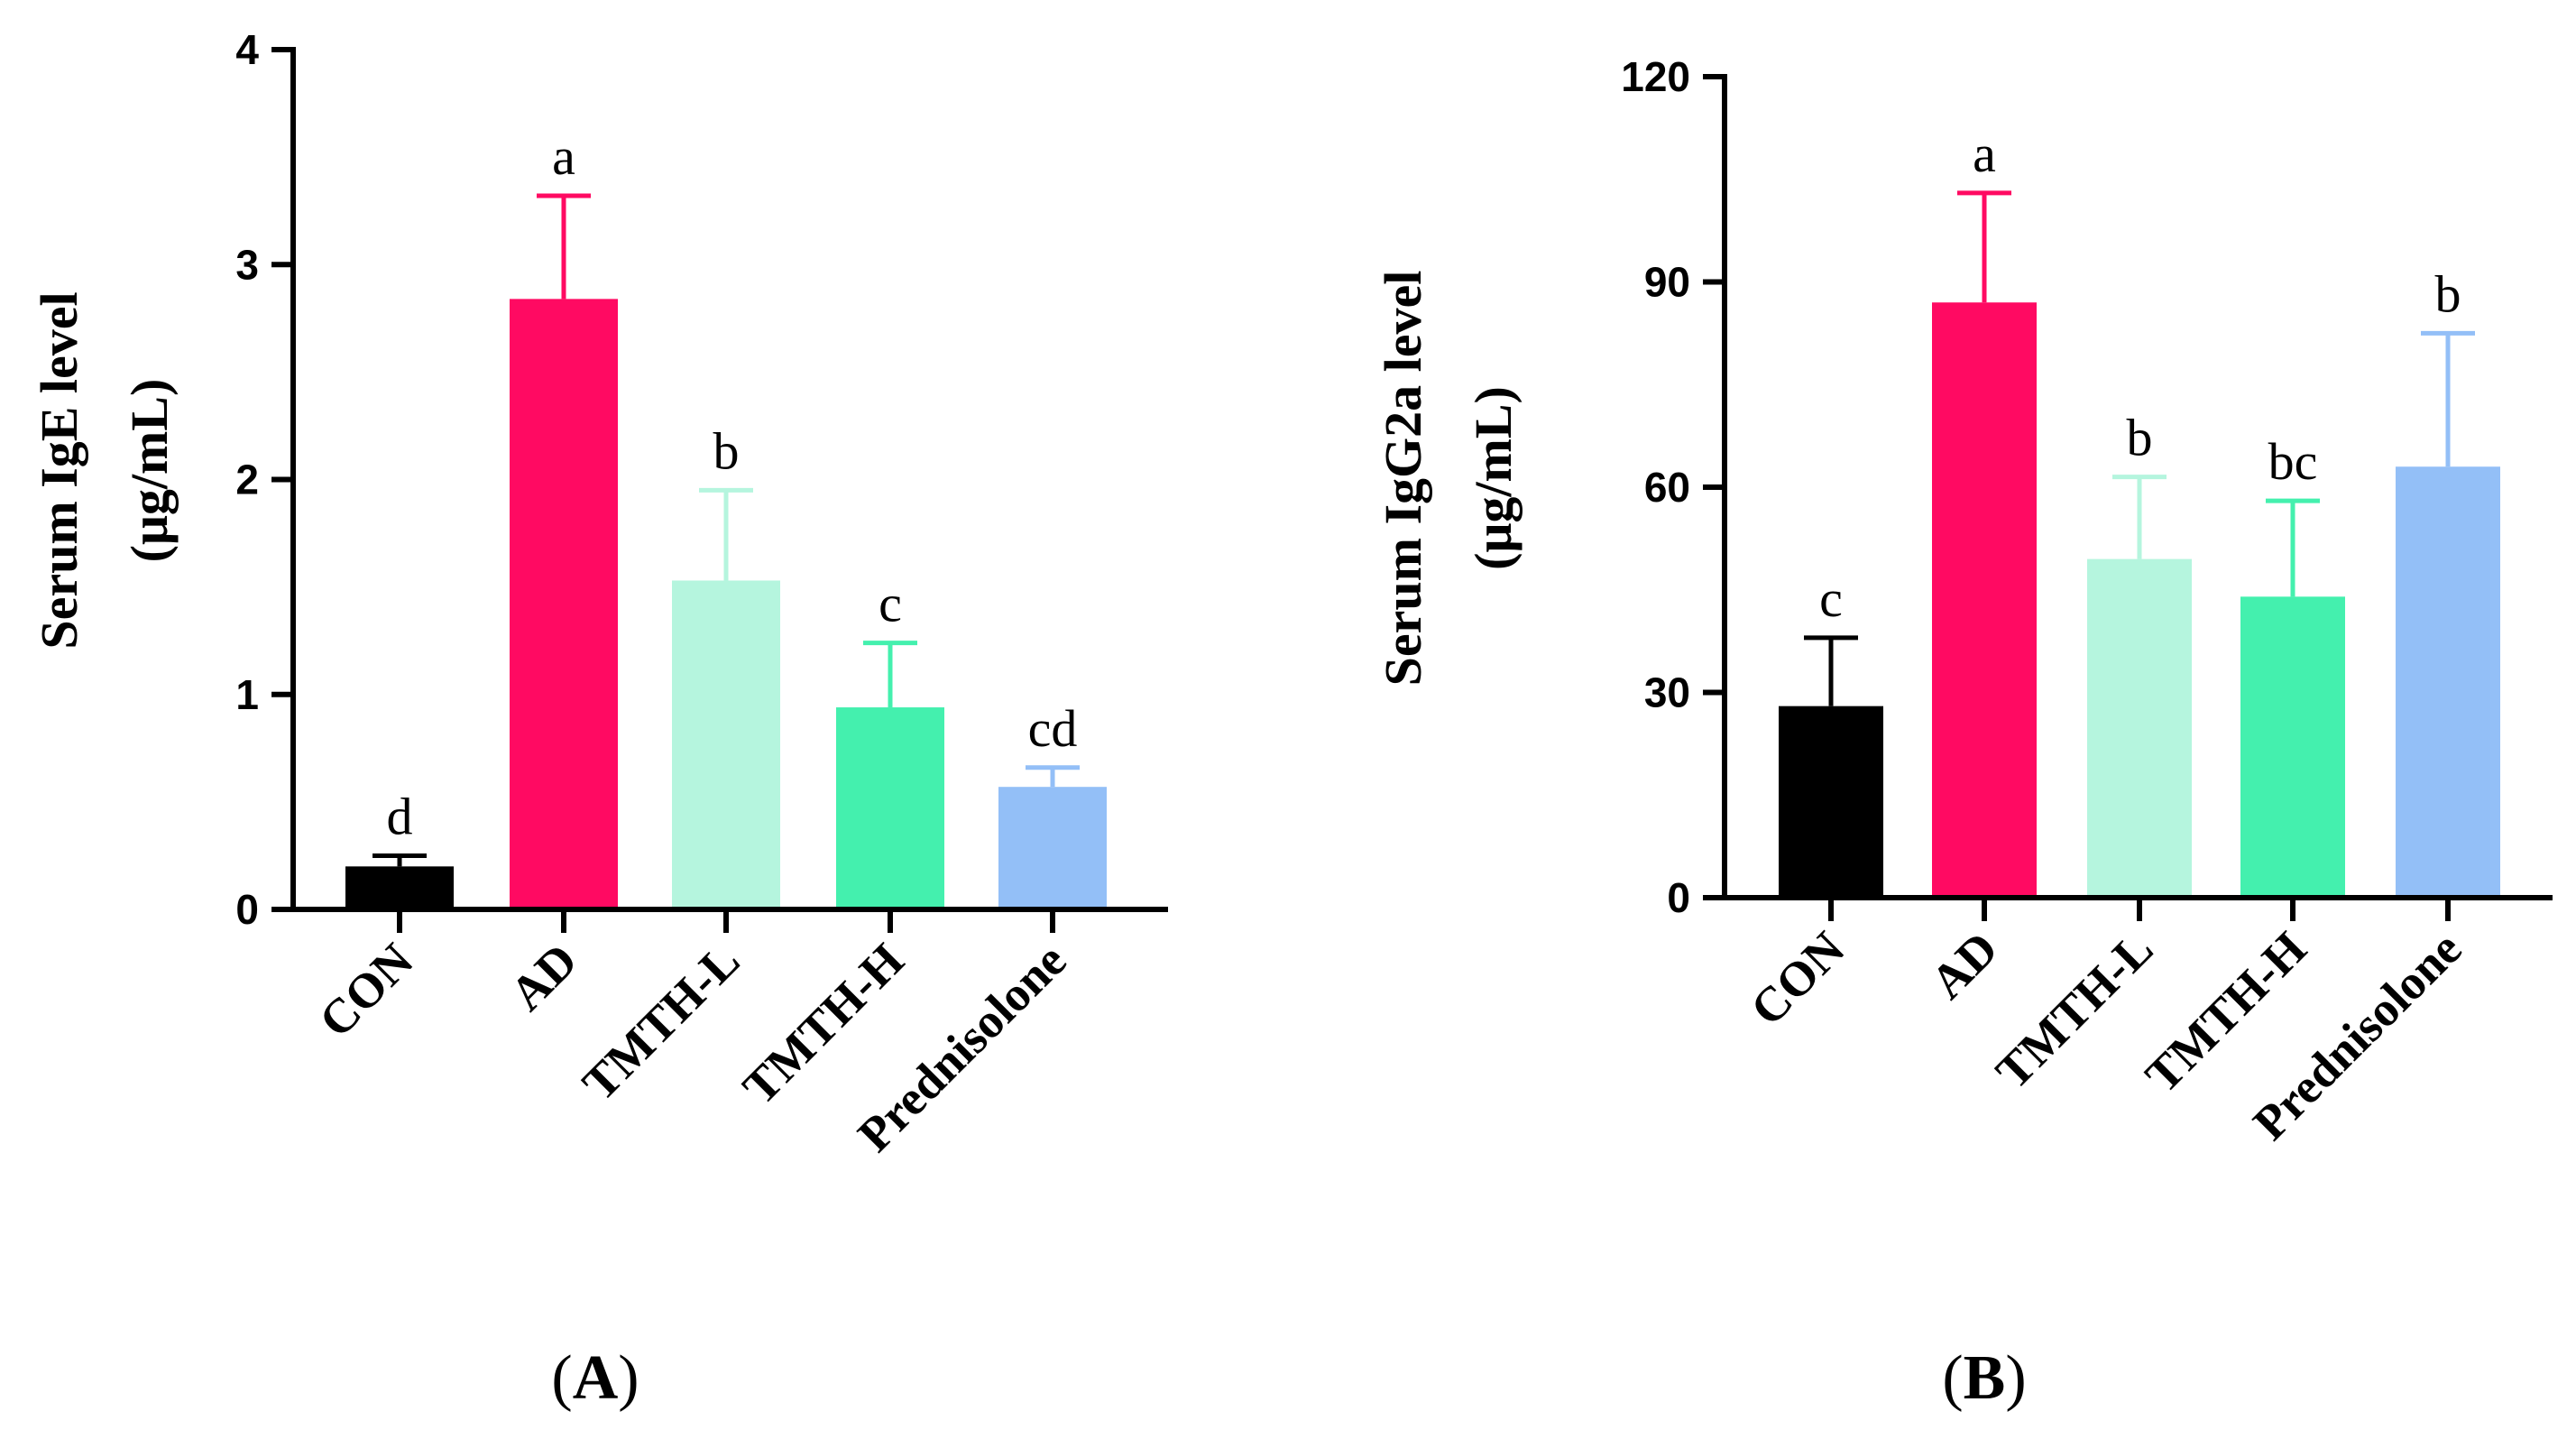 This screenshot has width=2576, height=1439. Describe the element at coordinates (2293, 461) in the screenshot. I see `significance-label: bc` at that location.